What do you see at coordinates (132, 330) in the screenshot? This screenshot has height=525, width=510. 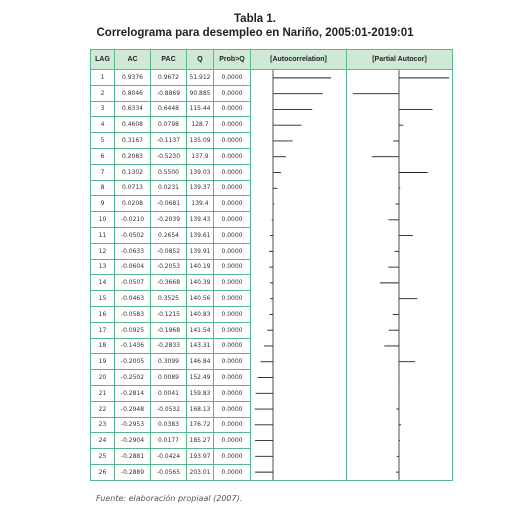 I see `ac-cell: -0.0925` at bounding box center [132, 330].